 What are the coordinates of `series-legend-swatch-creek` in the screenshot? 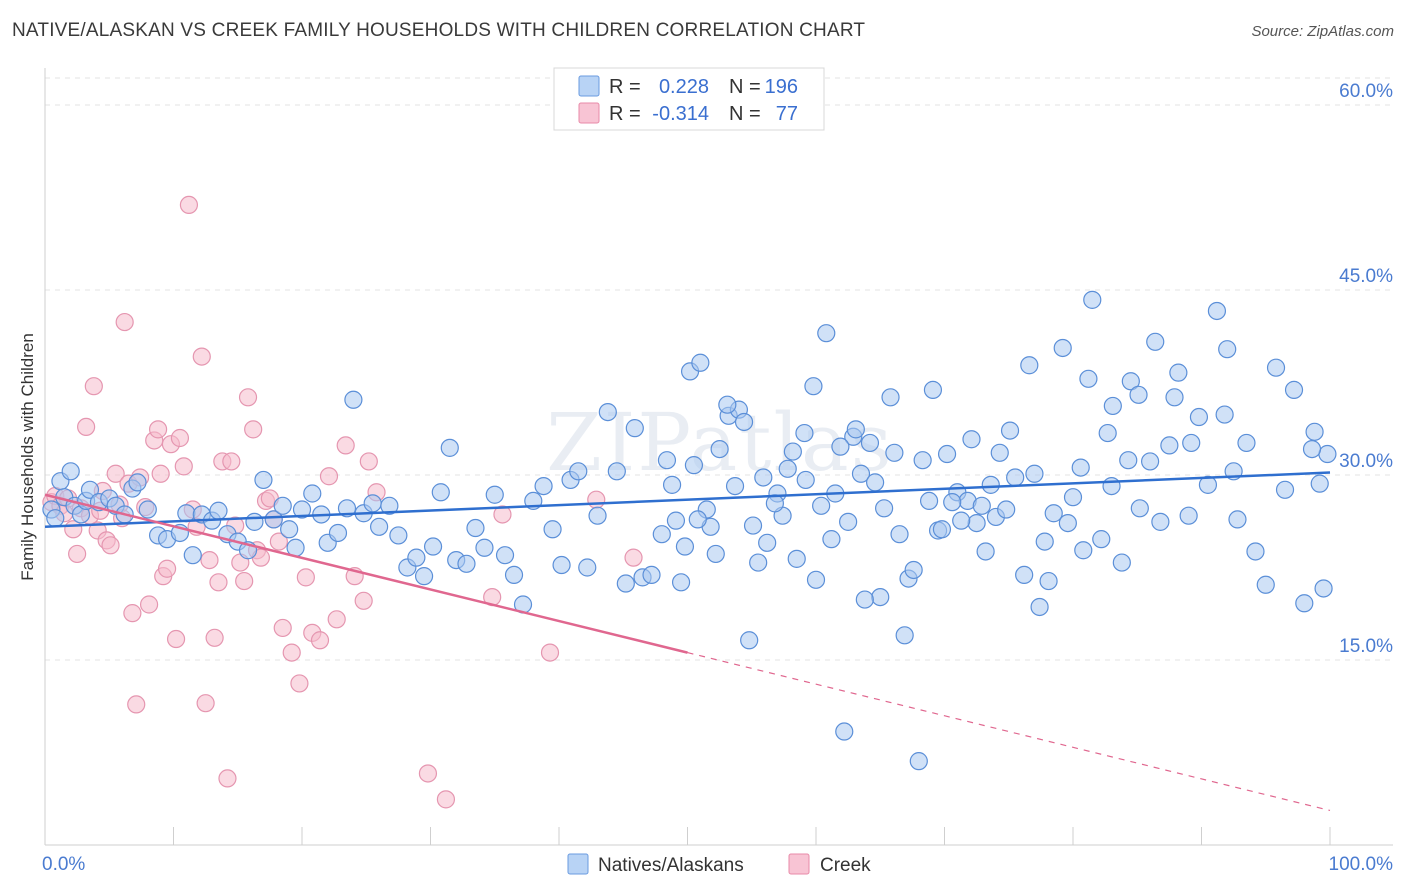 It's located at (799, 864).